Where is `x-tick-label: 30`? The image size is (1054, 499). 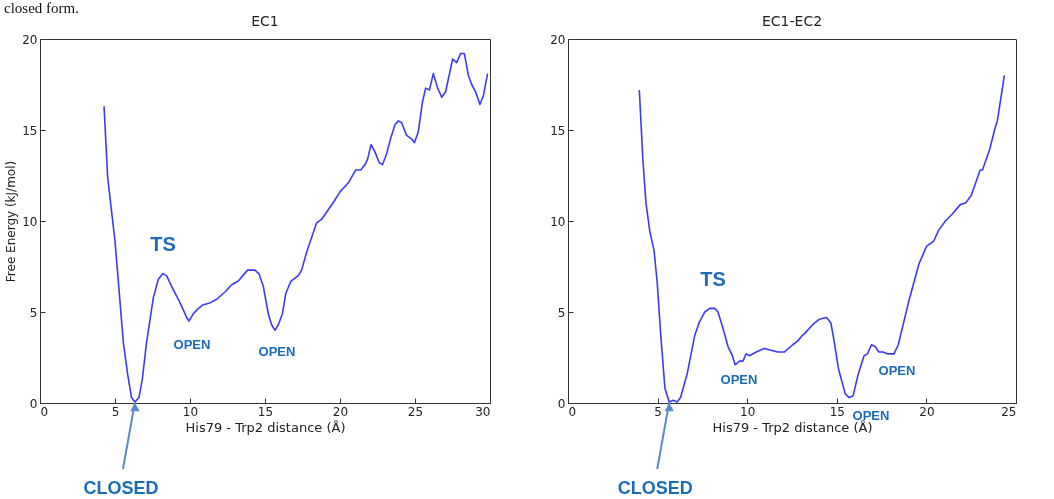
x-tick-label: 30 is located at coordinates (483, 411).